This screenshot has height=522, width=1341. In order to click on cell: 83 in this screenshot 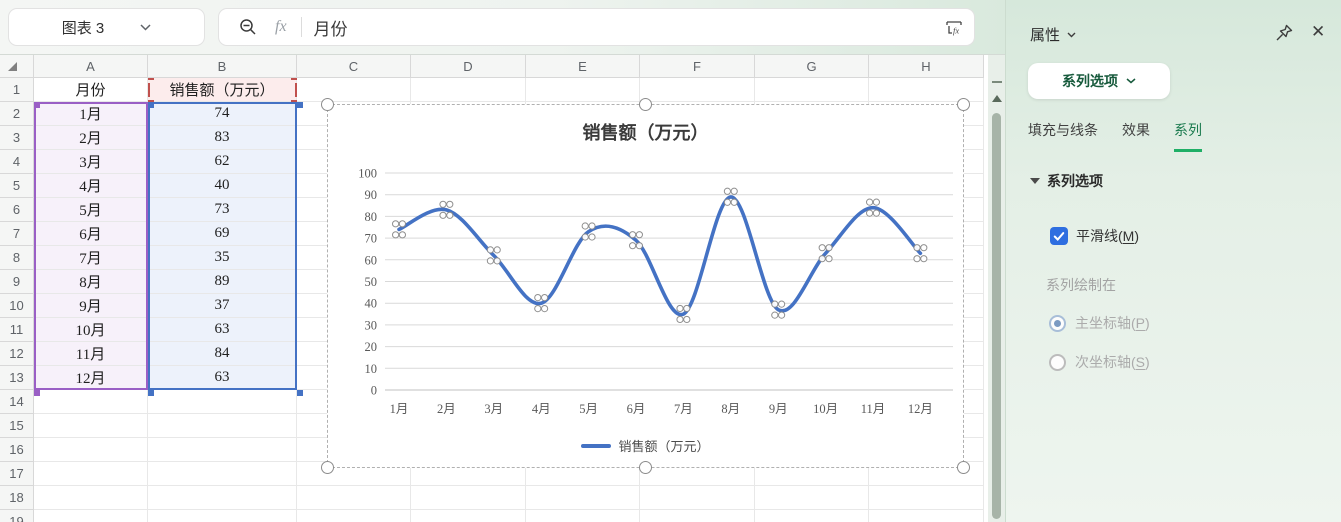, I will do `click(222, 138)`.